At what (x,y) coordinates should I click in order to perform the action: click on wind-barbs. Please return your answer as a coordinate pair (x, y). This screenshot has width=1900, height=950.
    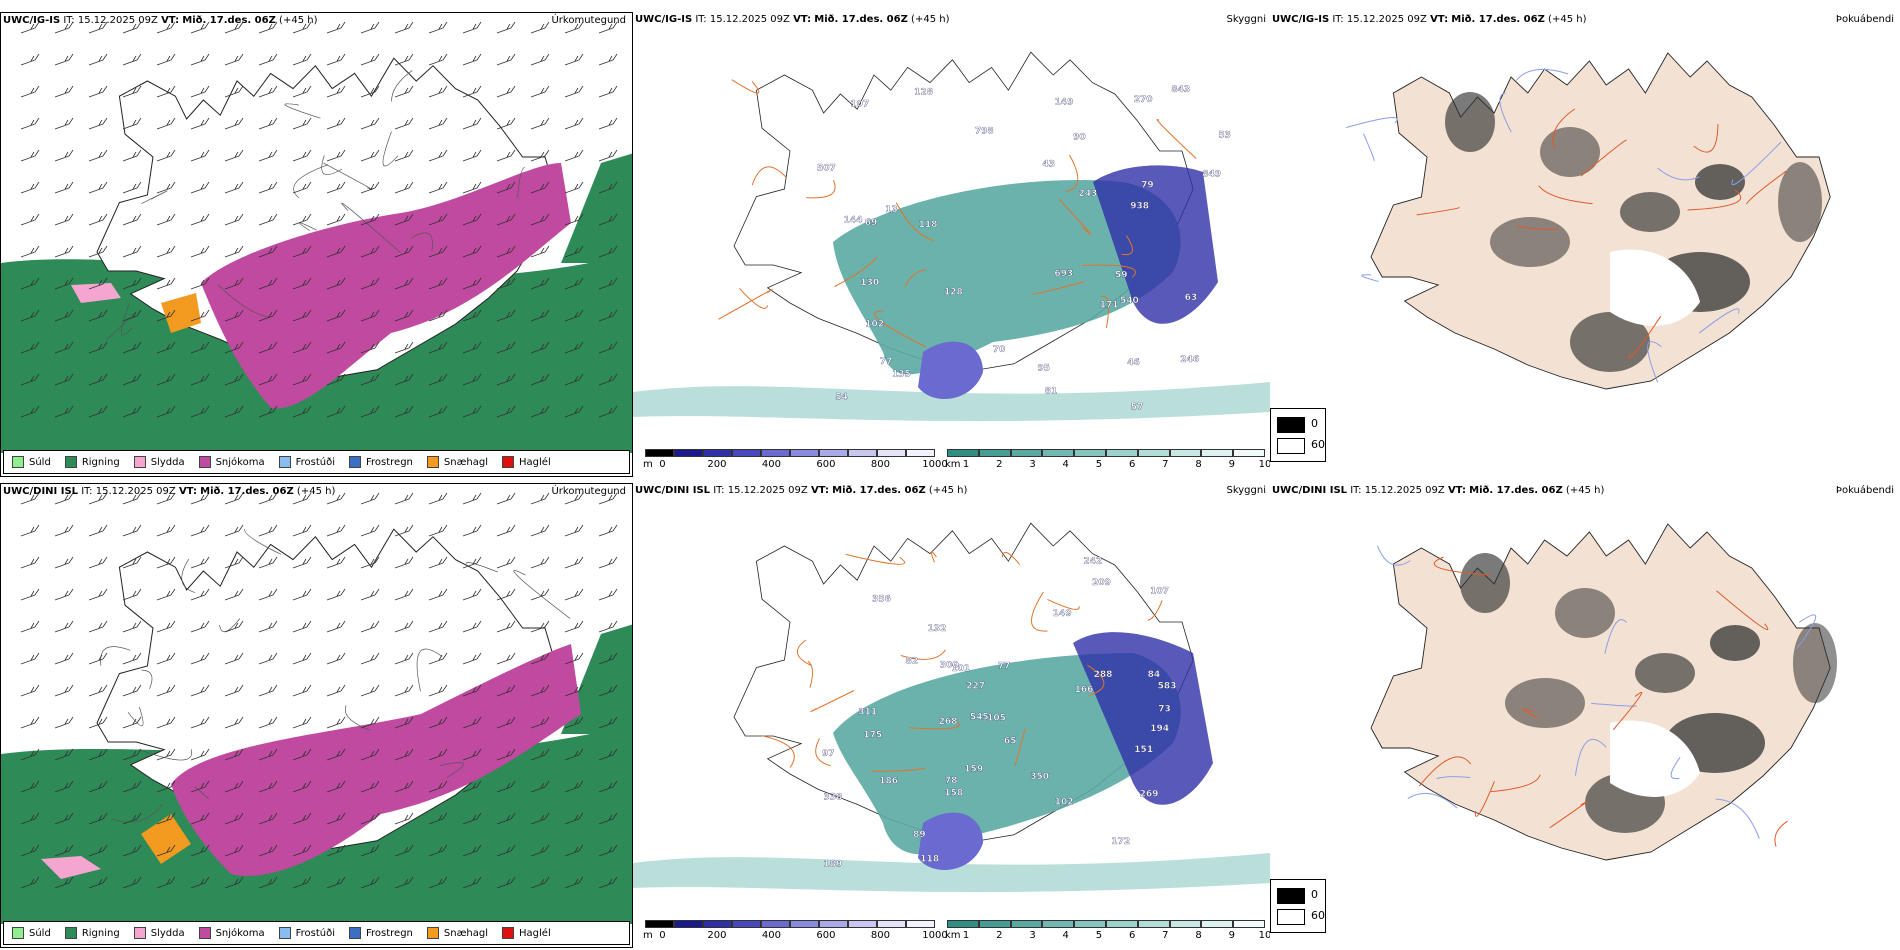
    Looking at the image, I should click on (319, 219).